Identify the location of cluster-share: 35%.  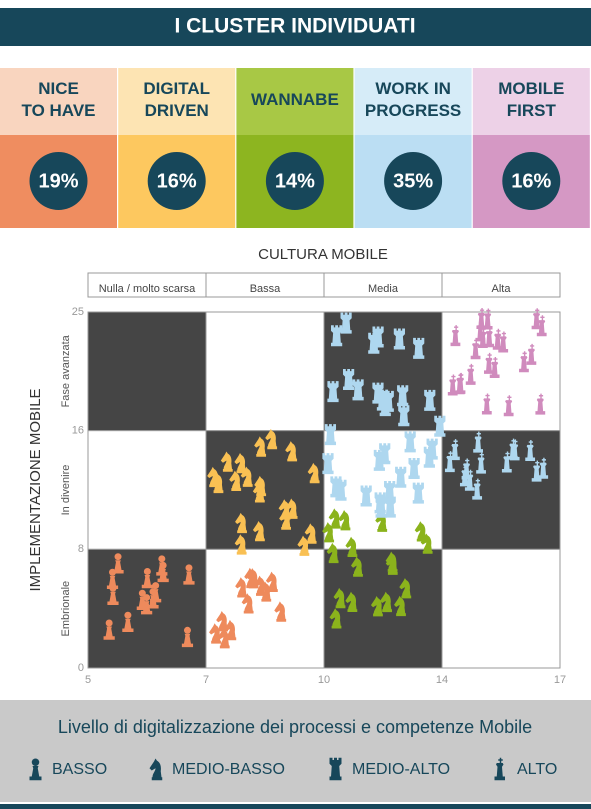
(413, 181).